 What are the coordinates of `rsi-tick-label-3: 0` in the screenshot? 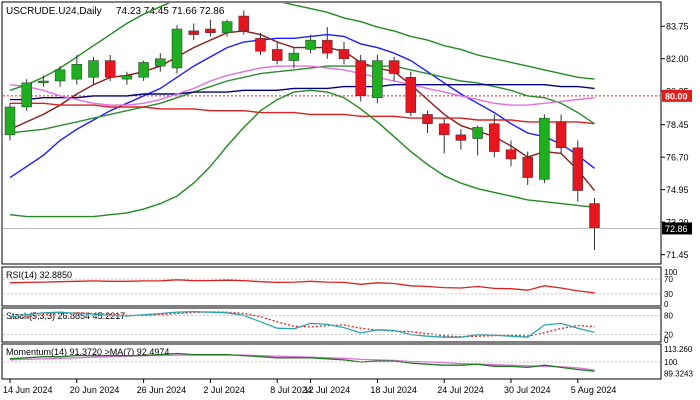 It's located at (666, 304).